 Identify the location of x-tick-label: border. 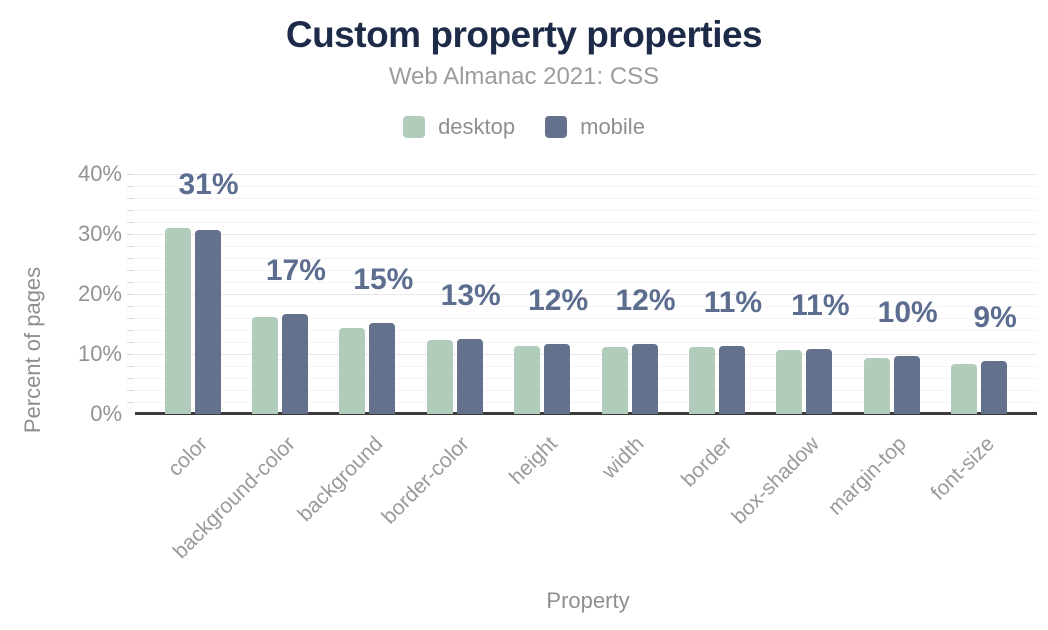
(707, 462).